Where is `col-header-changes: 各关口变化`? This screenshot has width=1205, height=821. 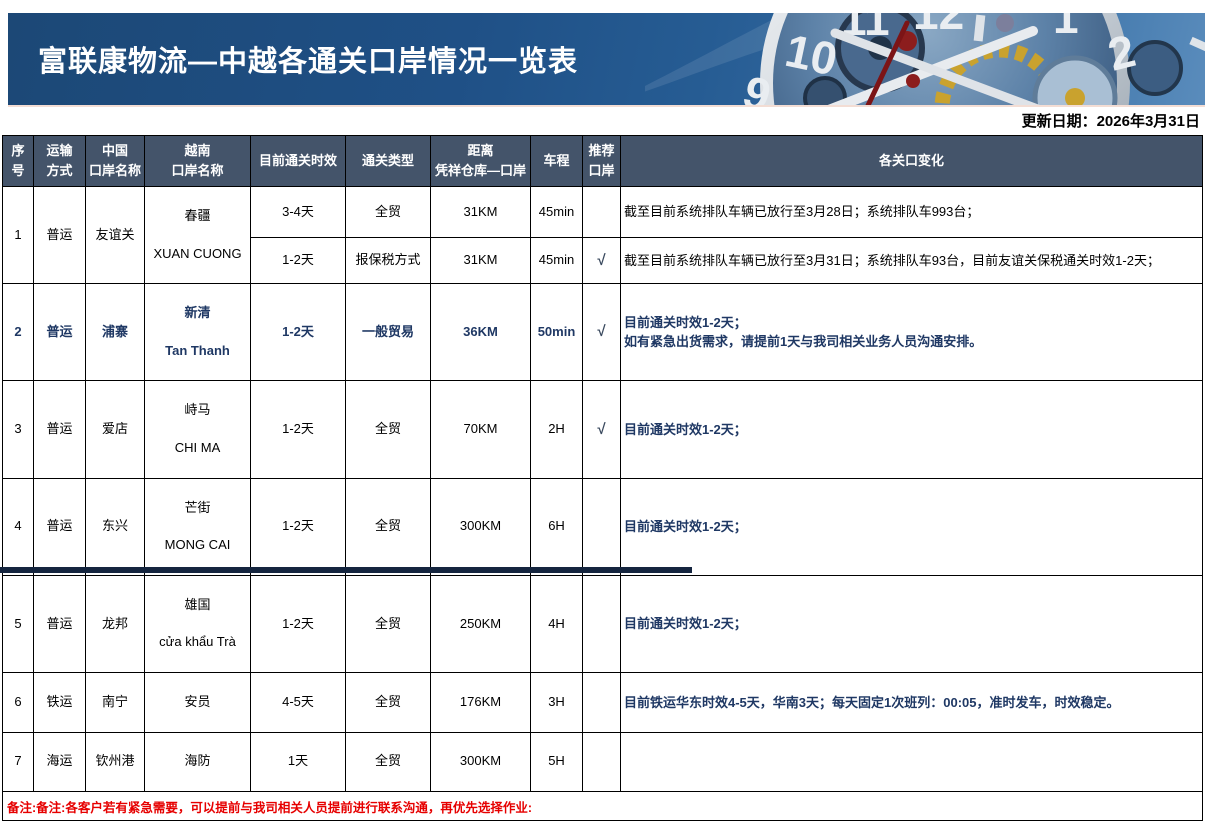
col-header-changes: 各关口变化 is located at coordinates (911, 161).